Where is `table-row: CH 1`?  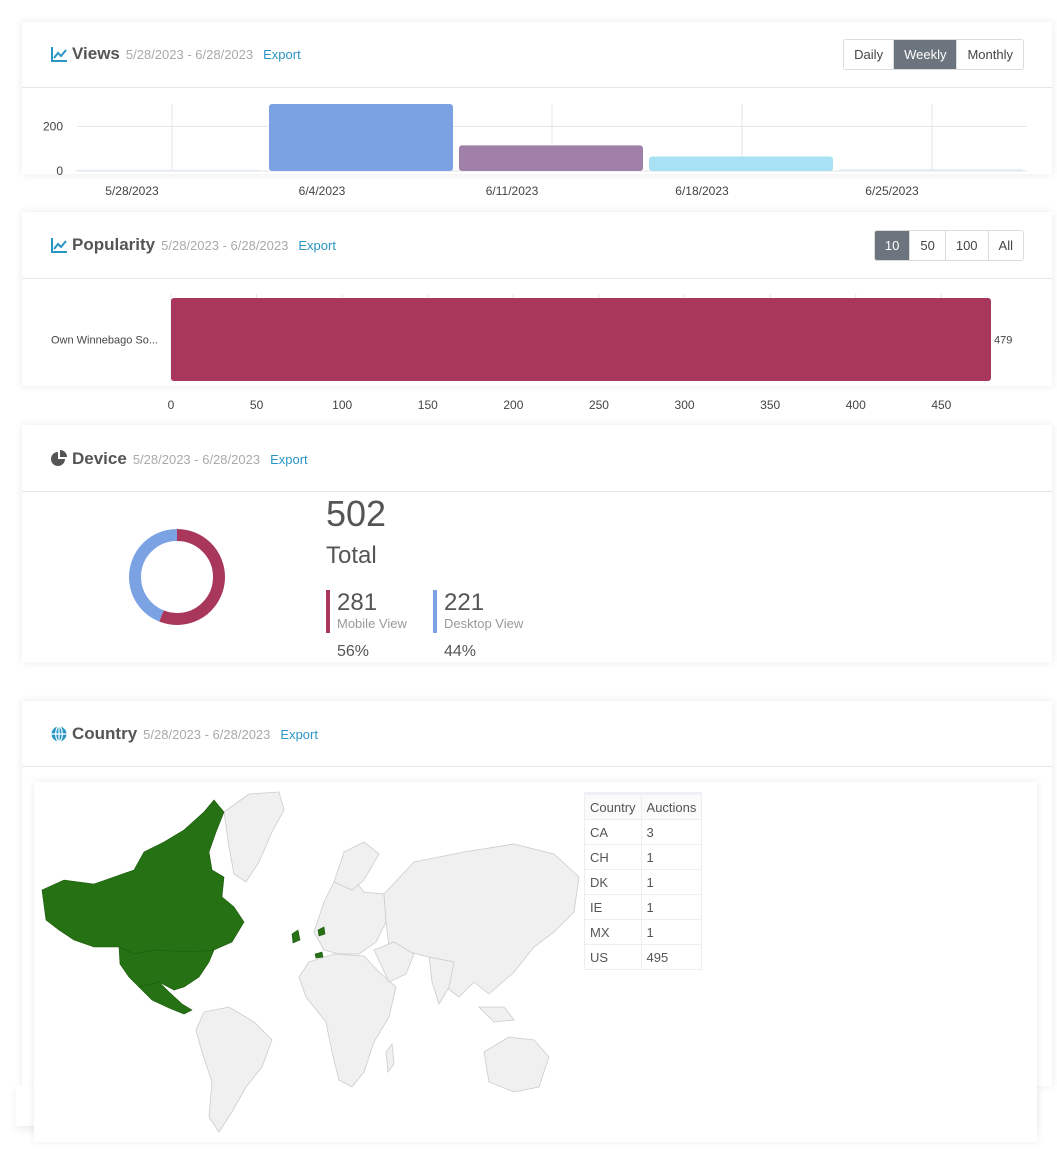 table-row: CH 1 is located at coordinates (643, 857).